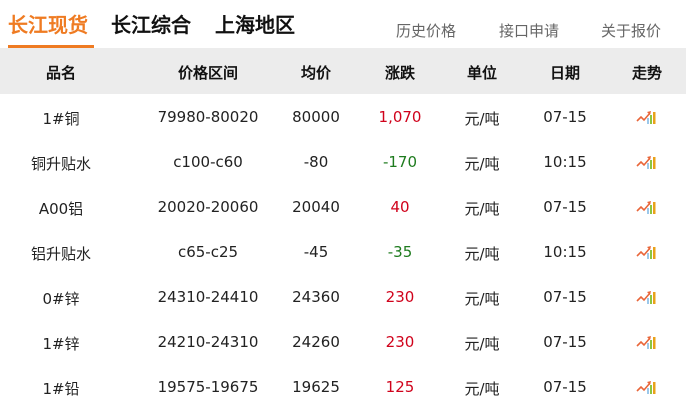 This screenshot has width=686, height=411. I want to click on col-change: 涨跌, so click(400, 73).